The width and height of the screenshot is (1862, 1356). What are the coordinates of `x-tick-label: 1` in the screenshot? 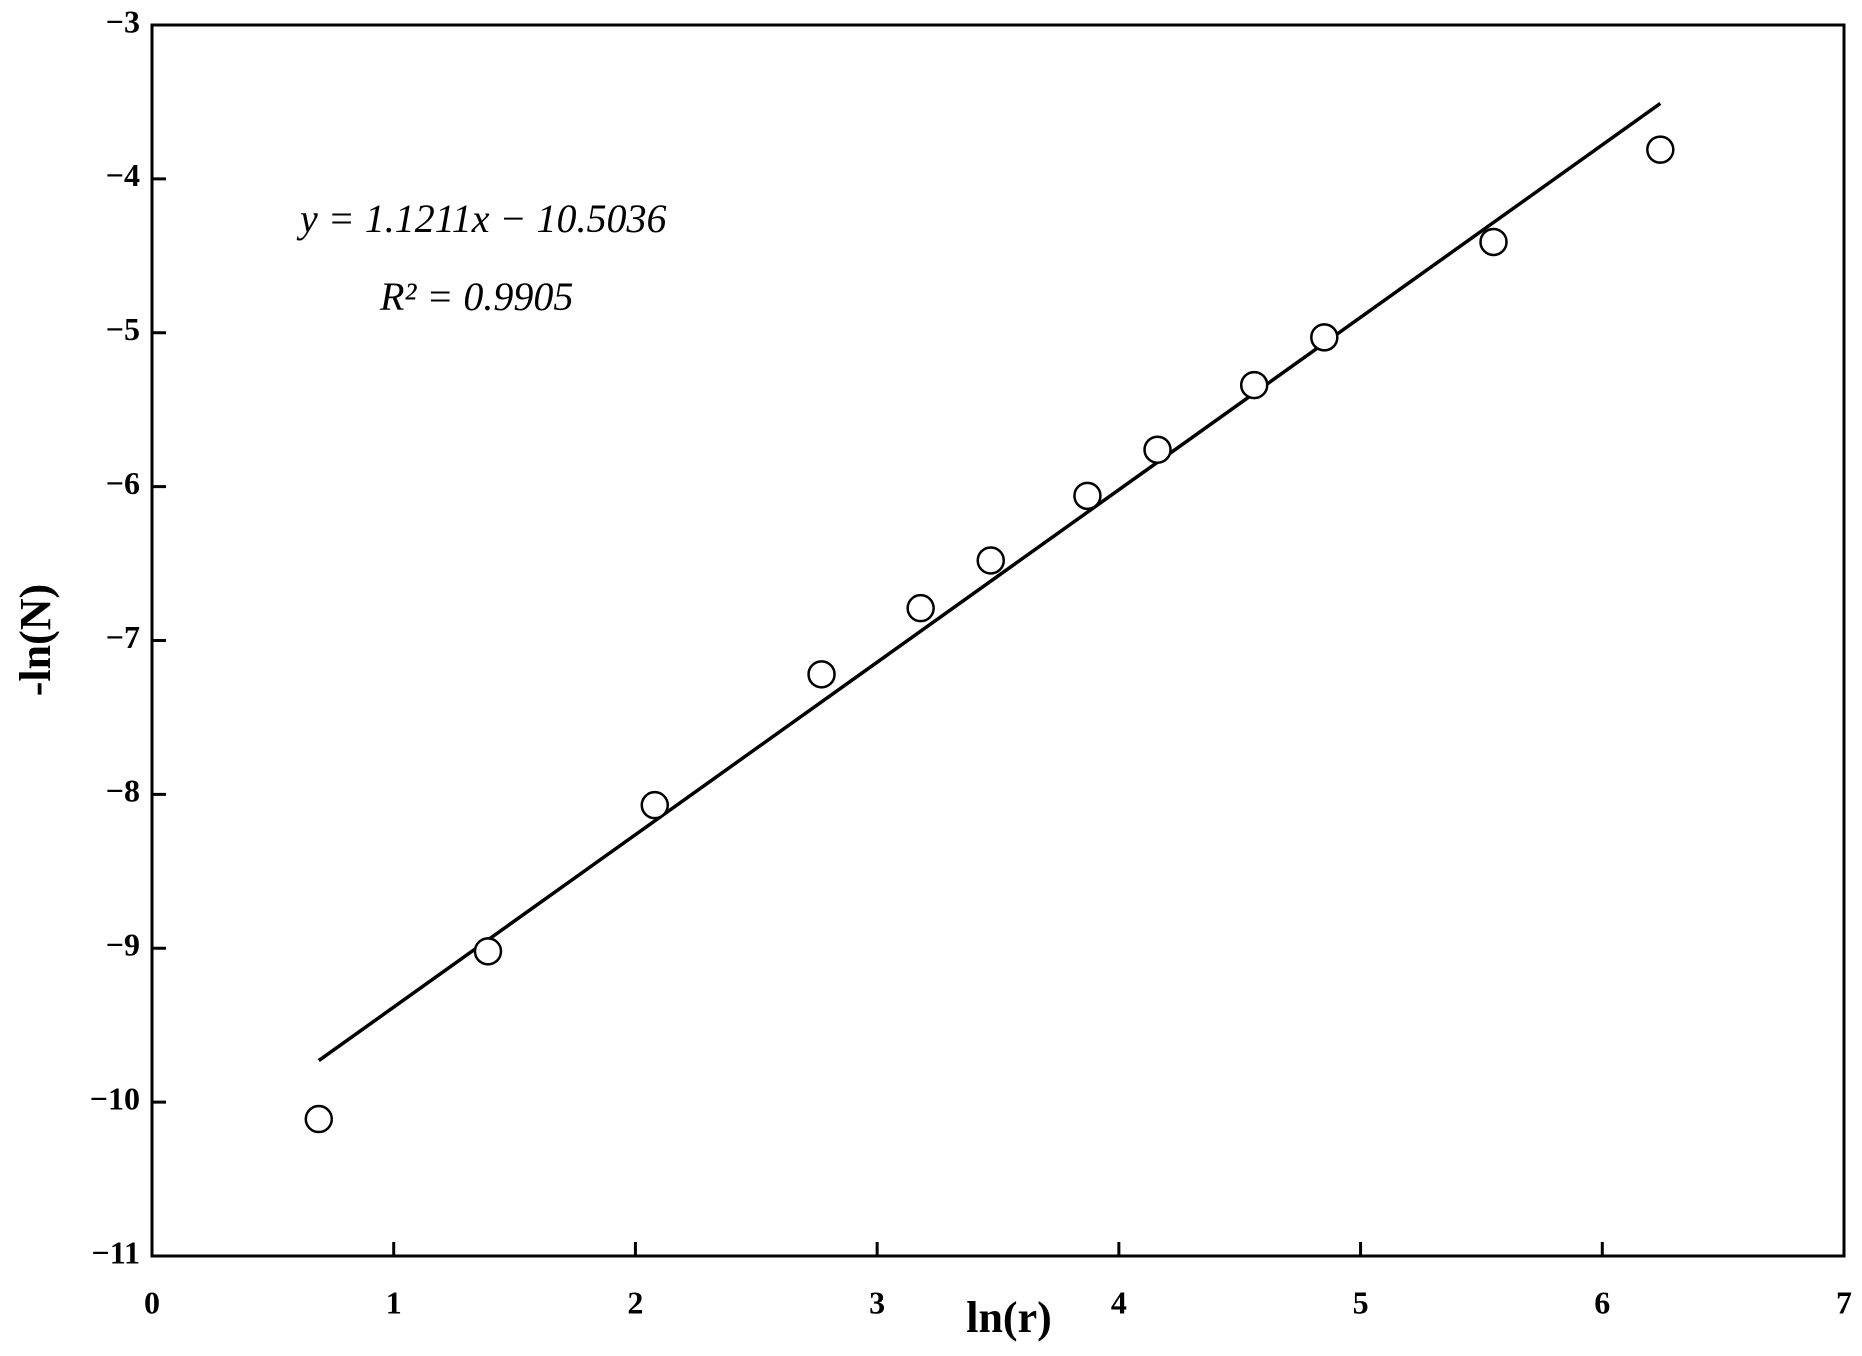 It's located at (394, 1302).